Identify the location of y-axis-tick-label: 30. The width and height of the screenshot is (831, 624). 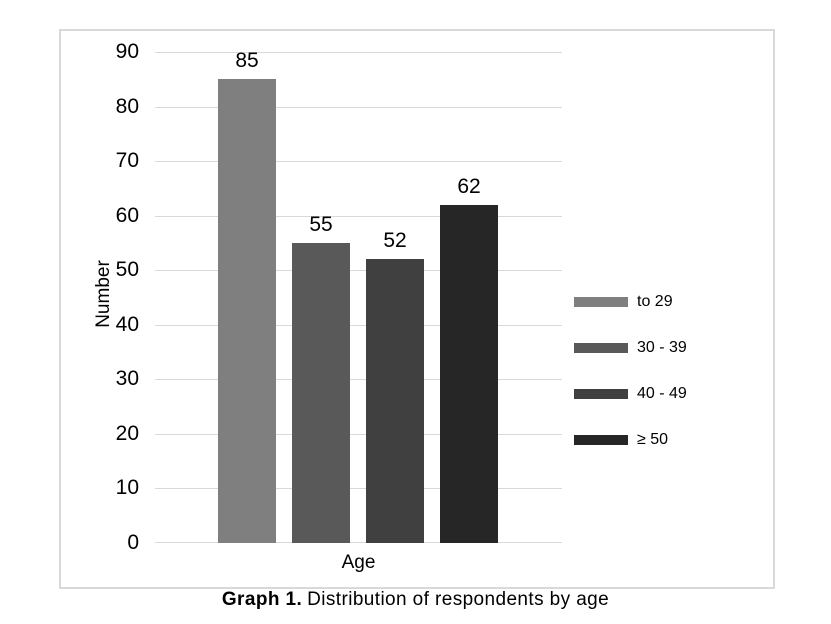
(127, 379).